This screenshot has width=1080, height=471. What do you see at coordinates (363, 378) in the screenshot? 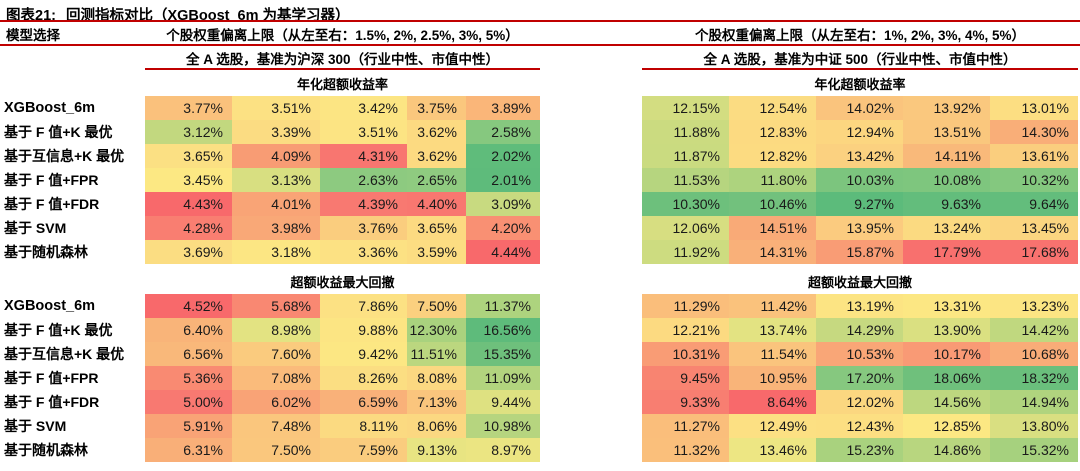
I see `heatmap-cell: 8.26%` at bounding box center [363, 378].